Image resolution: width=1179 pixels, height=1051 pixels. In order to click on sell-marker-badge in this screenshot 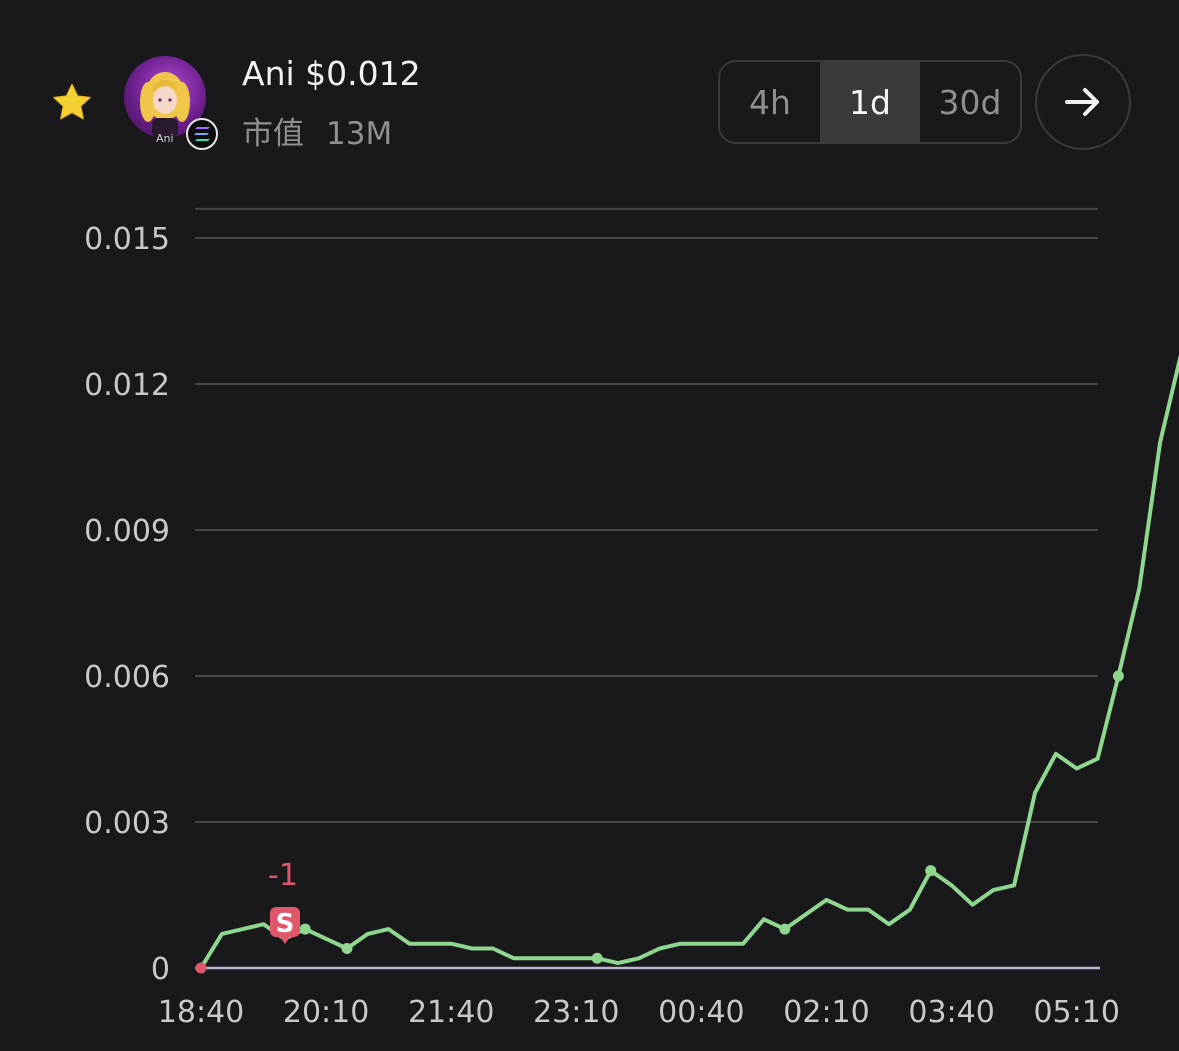, I will do `click(285, 922)`.